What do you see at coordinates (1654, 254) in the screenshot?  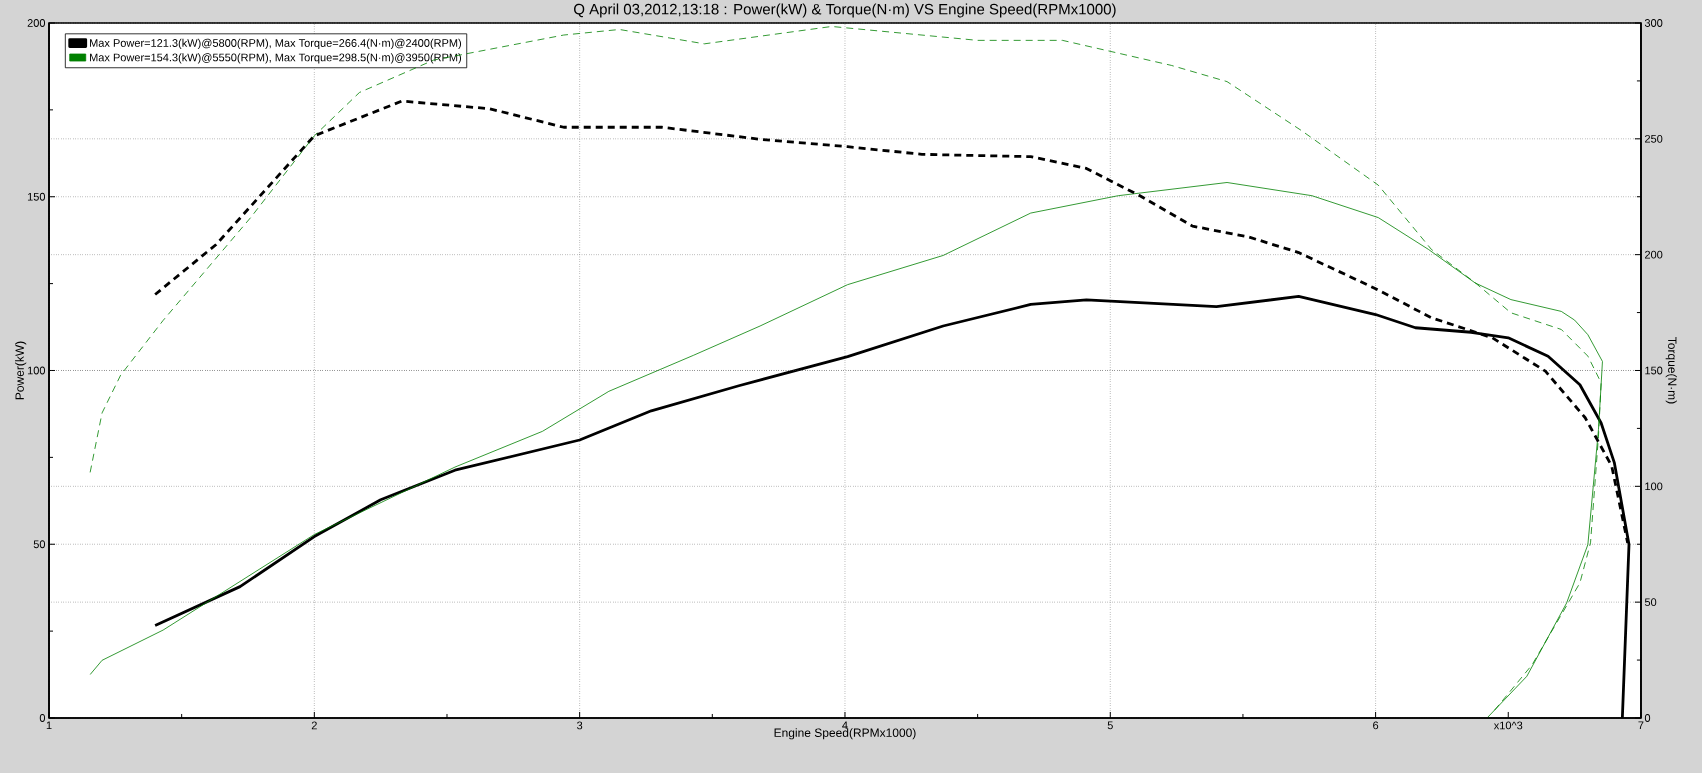 I see `y2-tick-label: 200` at bounding box center [1654, 254].